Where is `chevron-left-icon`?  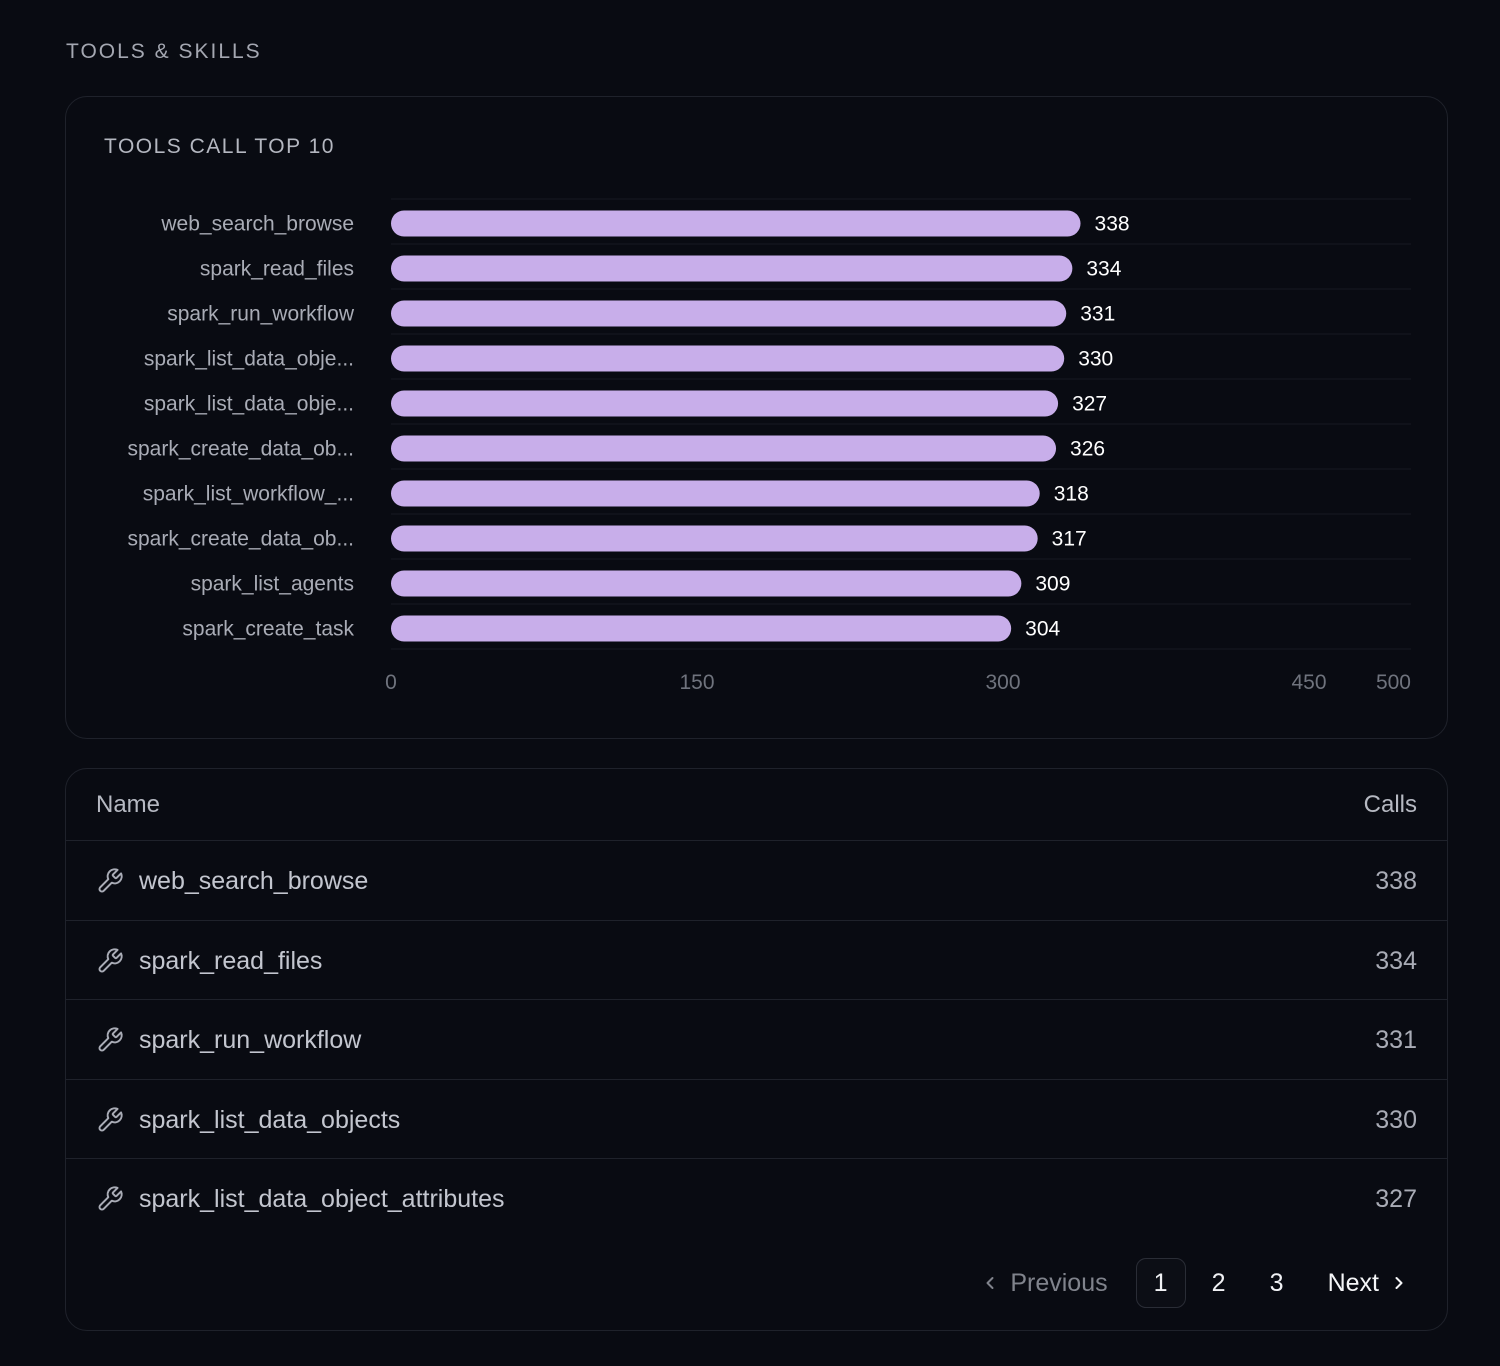 chevron-left-icon is located at coordinates (990, 1283).